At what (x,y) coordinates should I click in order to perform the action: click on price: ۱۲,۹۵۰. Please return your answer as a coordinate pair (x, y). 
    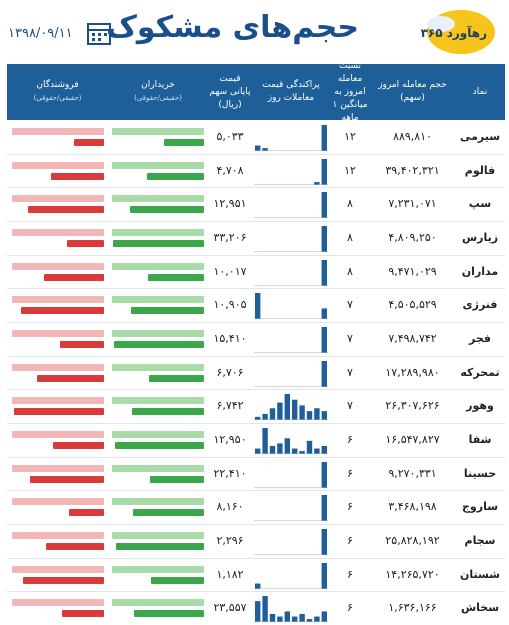
    Looking at the image, I should click on (230, 439).